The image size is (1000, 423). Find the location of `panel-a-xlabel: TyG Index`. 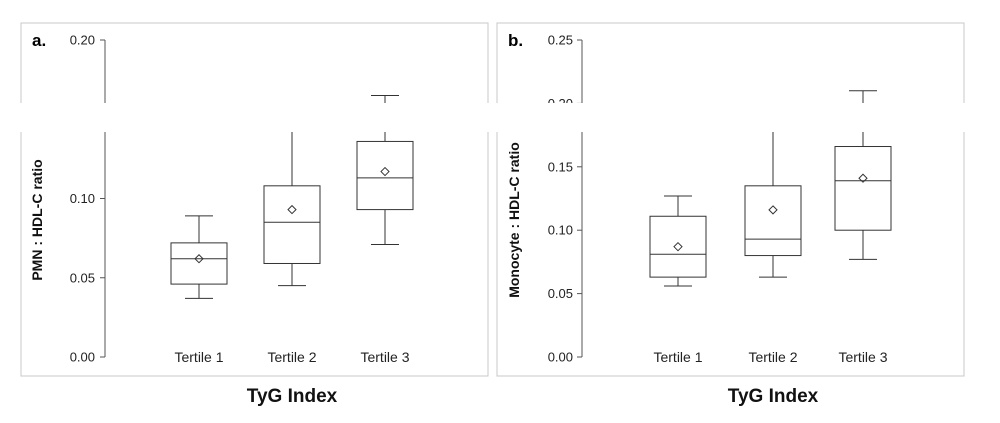

panel-a-xlabel: TyG Index is located at coordinates (292, 396).